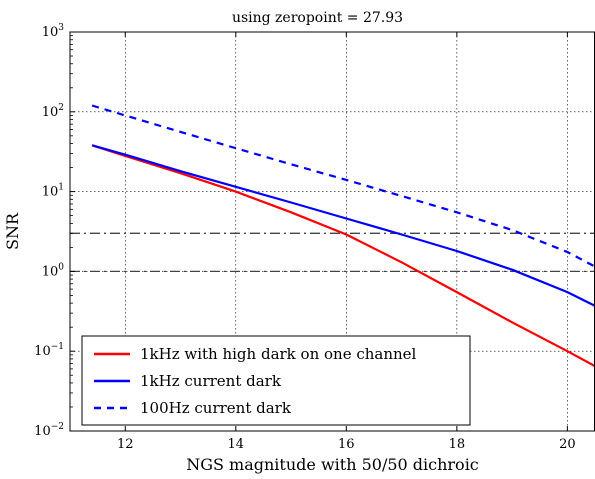 The width and height of the screenshot is (595, 479). I want to click on y-tick-label: 10², so click(53, 111).